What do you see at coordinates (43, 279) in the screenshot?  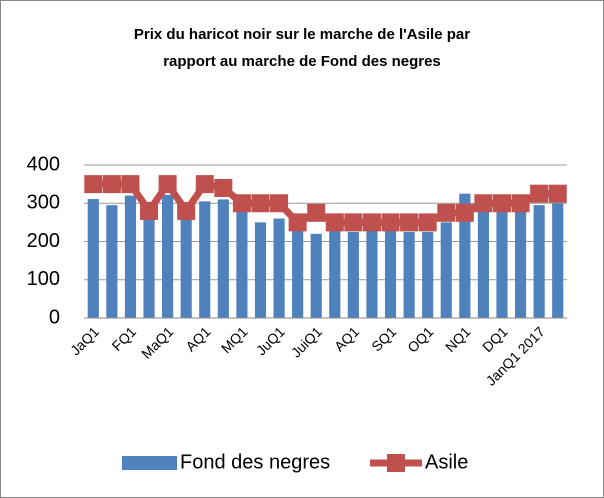 I see `y-tick-label: 100` at bounding box center [43, 279].